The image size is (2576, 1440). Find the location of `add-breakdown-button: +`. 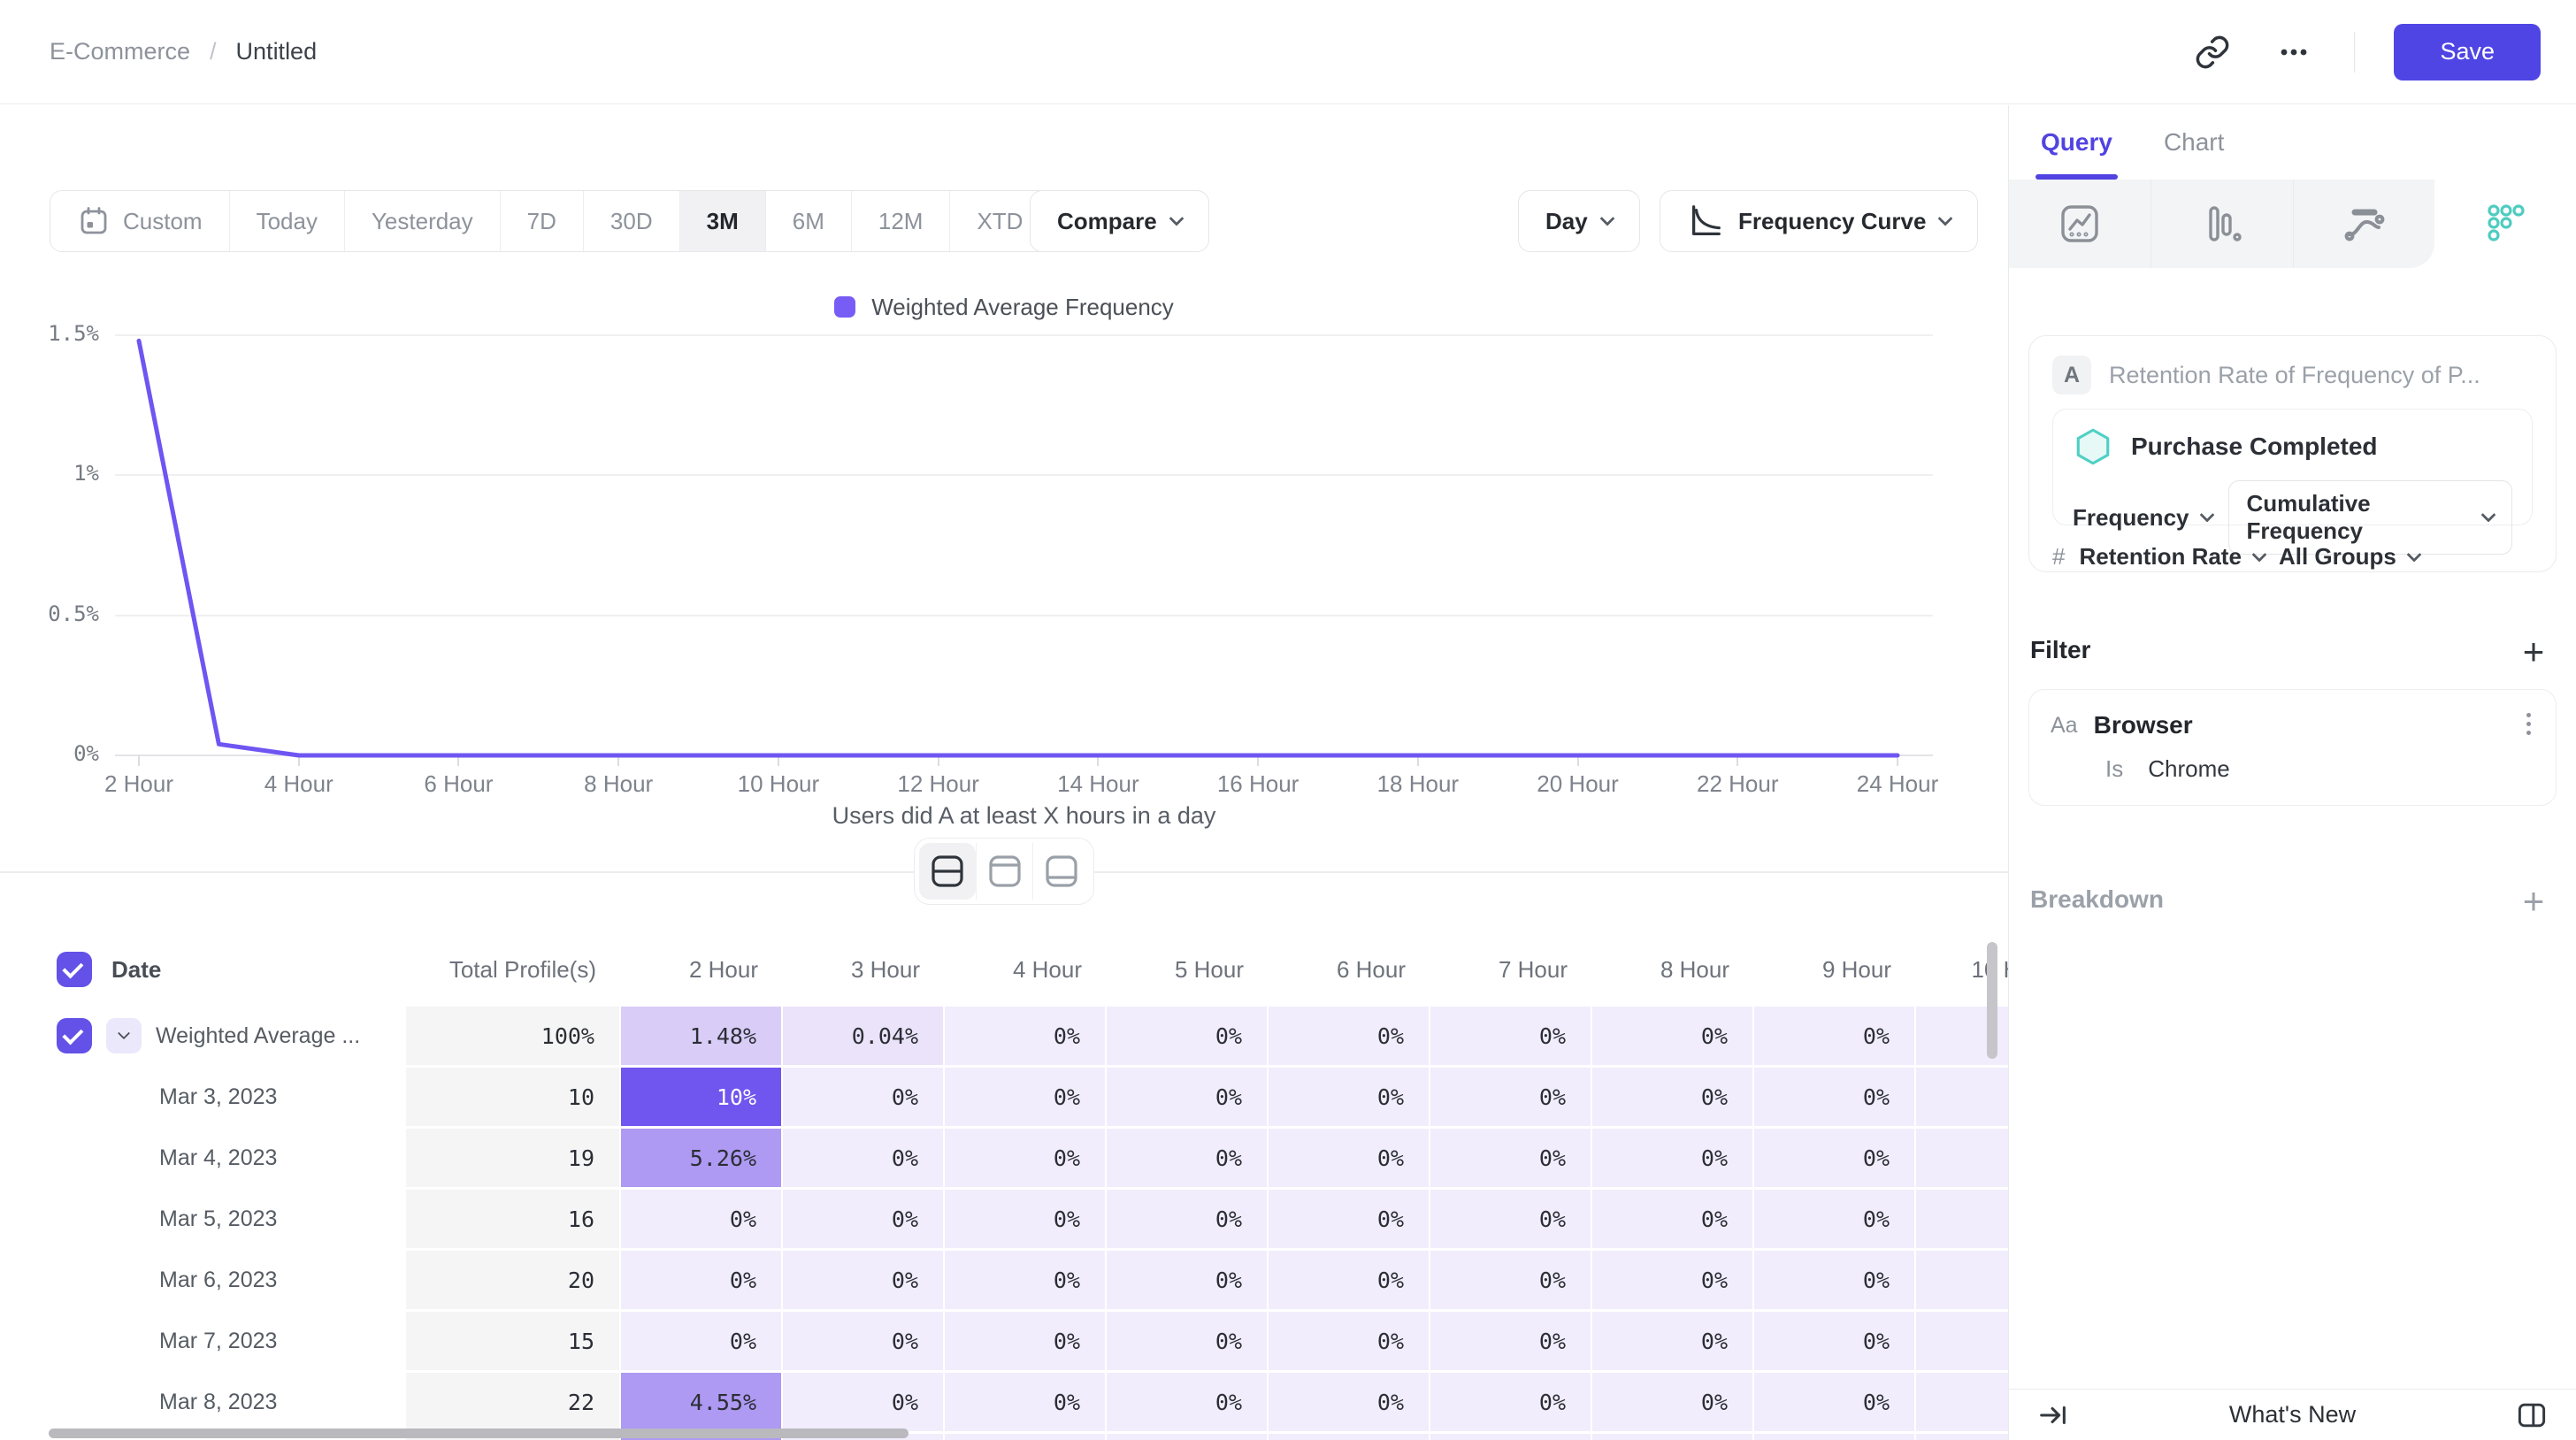

add-breakdown-button: + is located at coordinates (2533, 901).